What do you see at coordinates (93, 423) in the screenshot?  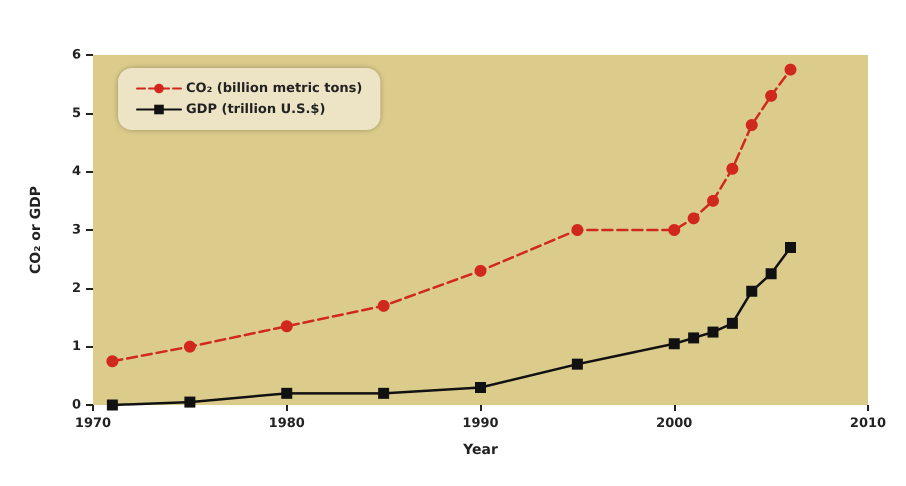 I see `x-tick-label: 1970` at bounding box center [93, 423].